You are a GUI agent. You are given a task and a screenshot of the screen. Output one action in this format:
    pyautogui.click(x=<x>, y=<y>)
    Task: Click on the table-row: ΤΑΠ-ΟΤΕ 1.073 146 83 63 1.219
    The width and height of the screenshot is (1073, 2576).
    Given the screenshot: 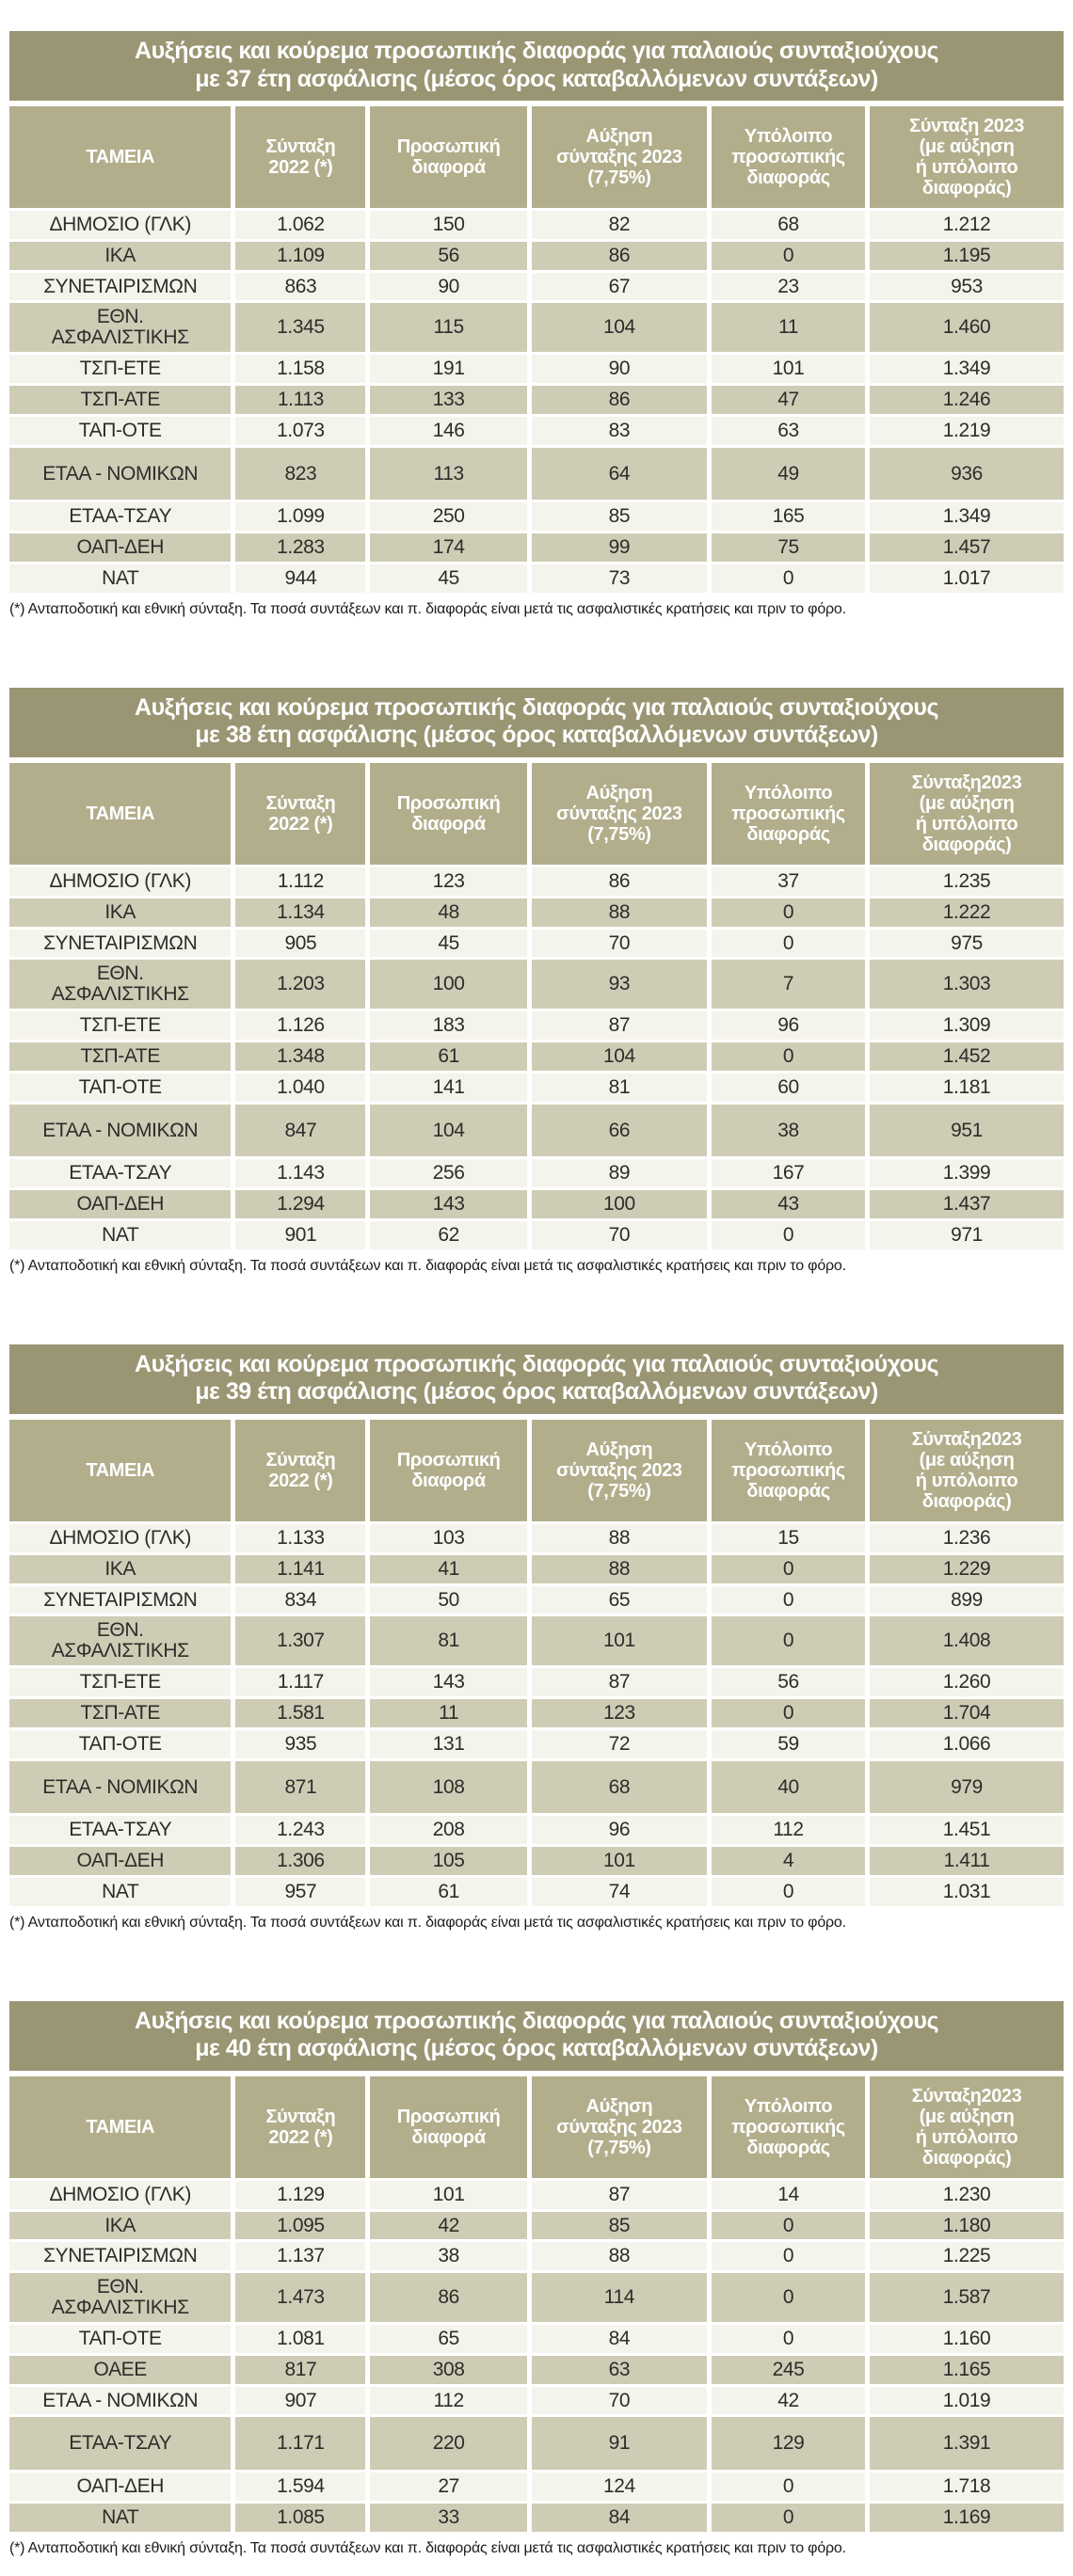 What is the action you would take?
    pyautogui.click(x=536, y=430)
    